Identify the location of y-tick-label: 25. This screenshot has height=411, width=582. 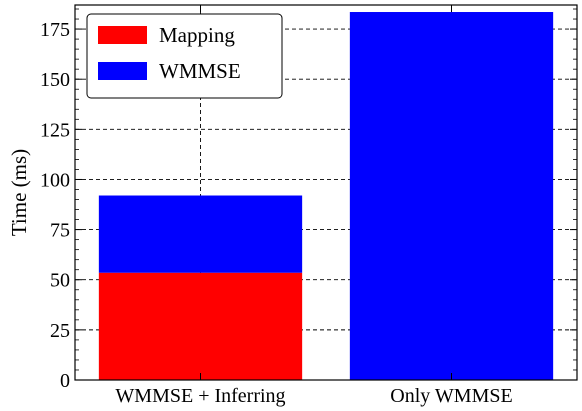
(60, 331).